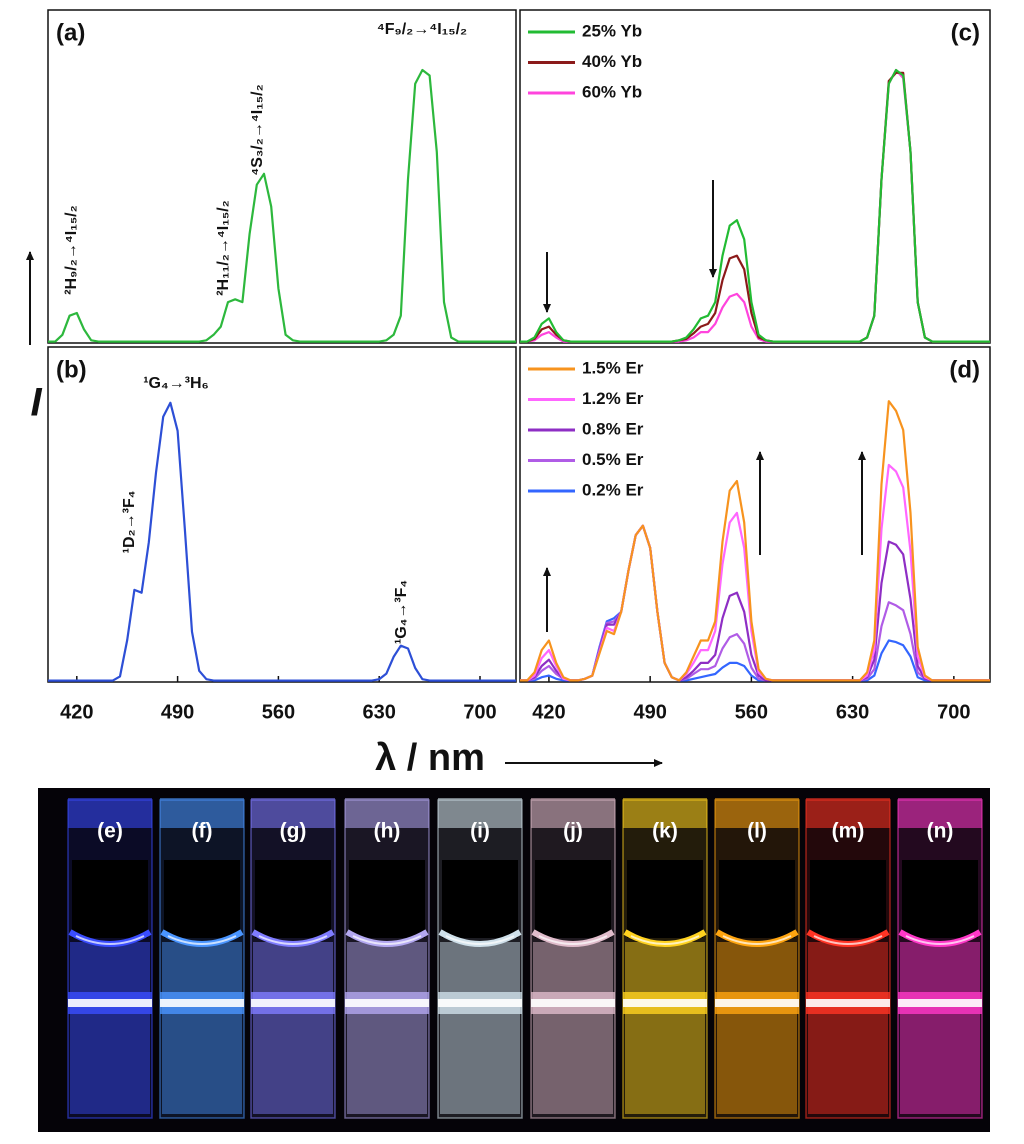  Describe the element at coordinates (480, 831) in the screenshot. I see `sample-label: (i)` at that location.